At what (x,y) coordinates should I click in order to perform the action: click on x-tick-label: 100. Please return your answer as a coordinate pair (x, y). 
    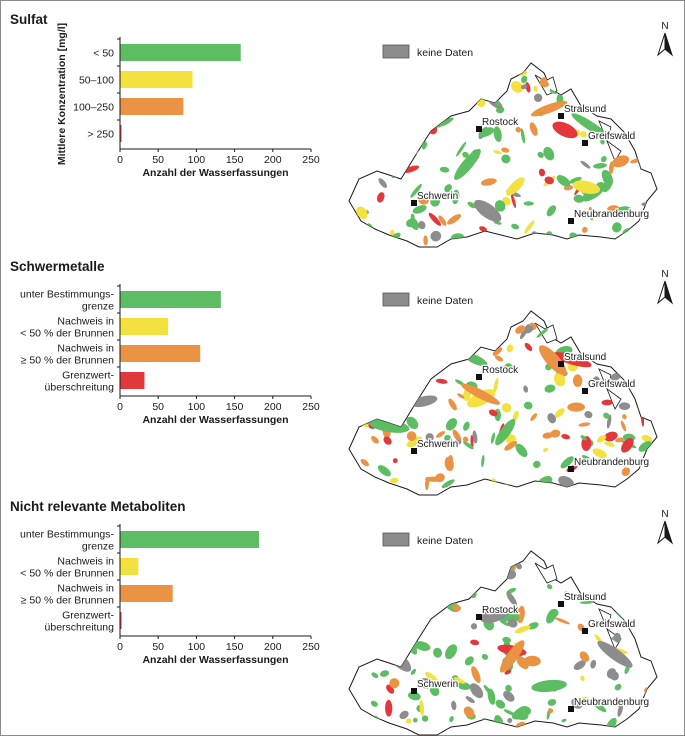
    Looking at the image, I should click on (197, 407).